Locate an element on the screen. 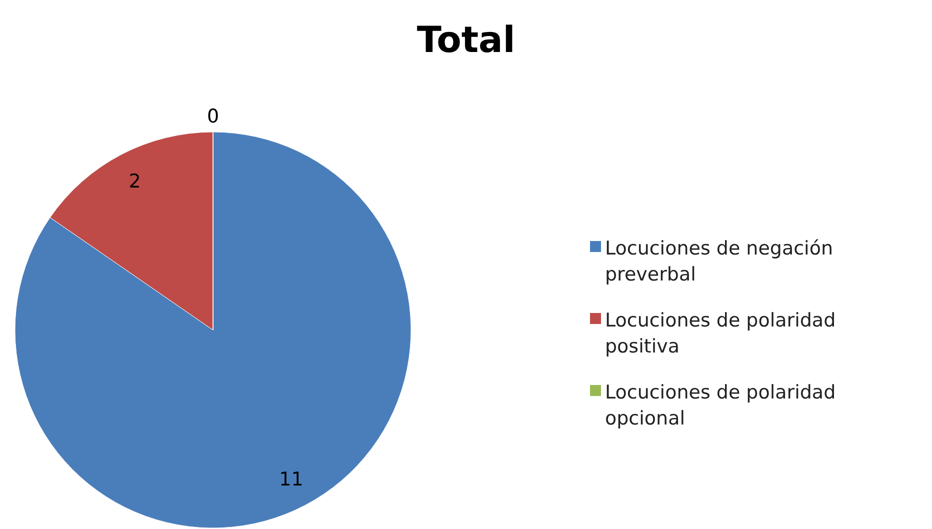 This screenshot has width=932, height=529. chart-title: Total is located at coordinates (466, 40).